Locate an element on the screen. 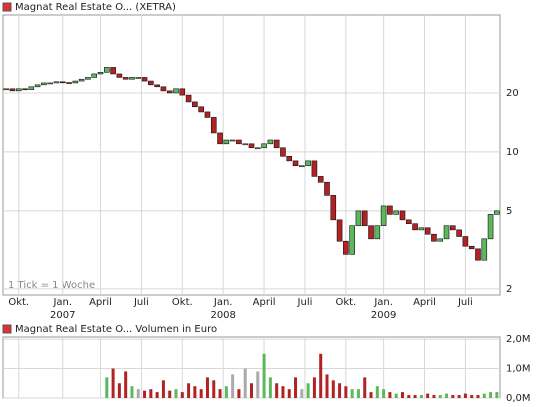  y-tick-label: 0,0M is located at coordinates (518, 398).